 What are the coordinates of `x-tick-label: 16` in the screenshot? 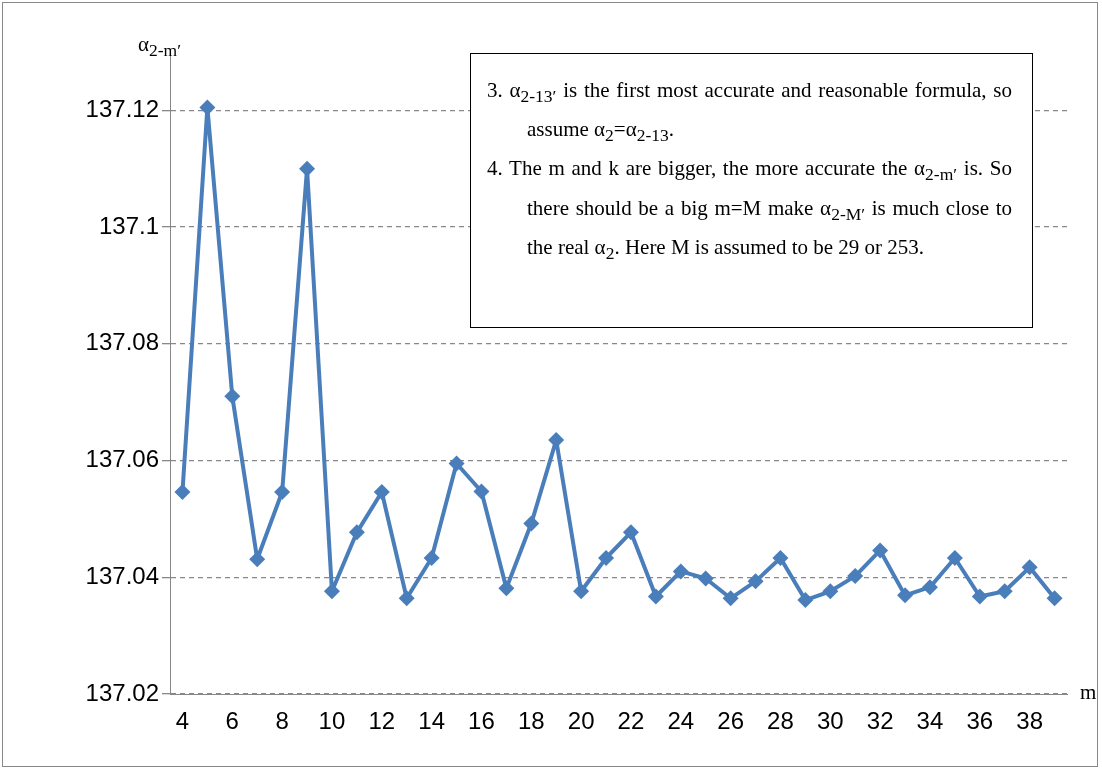 It's located at (481, 721).